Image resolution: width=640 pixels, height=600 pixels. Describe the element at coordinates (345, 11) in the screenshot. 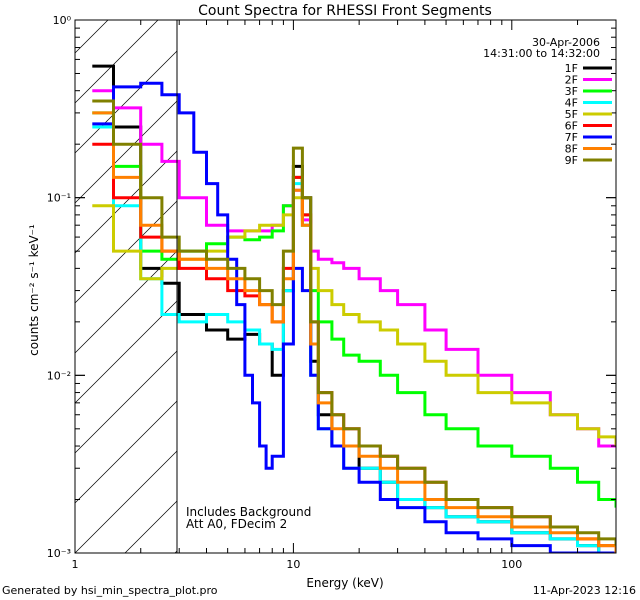

I see `chart-title: Count Spectra for RHESSI Front Segments` at that location.